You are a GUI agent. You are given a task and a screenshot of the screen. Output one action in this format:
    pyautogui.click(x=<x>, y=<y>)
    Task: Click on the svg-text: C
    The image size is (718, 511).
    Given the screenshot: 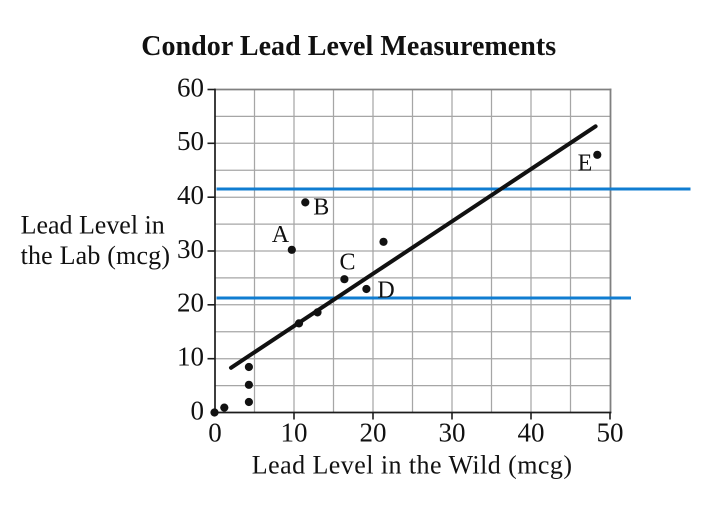 What is the action you would take?
    pyautogui.click(x=348, y=262)
    